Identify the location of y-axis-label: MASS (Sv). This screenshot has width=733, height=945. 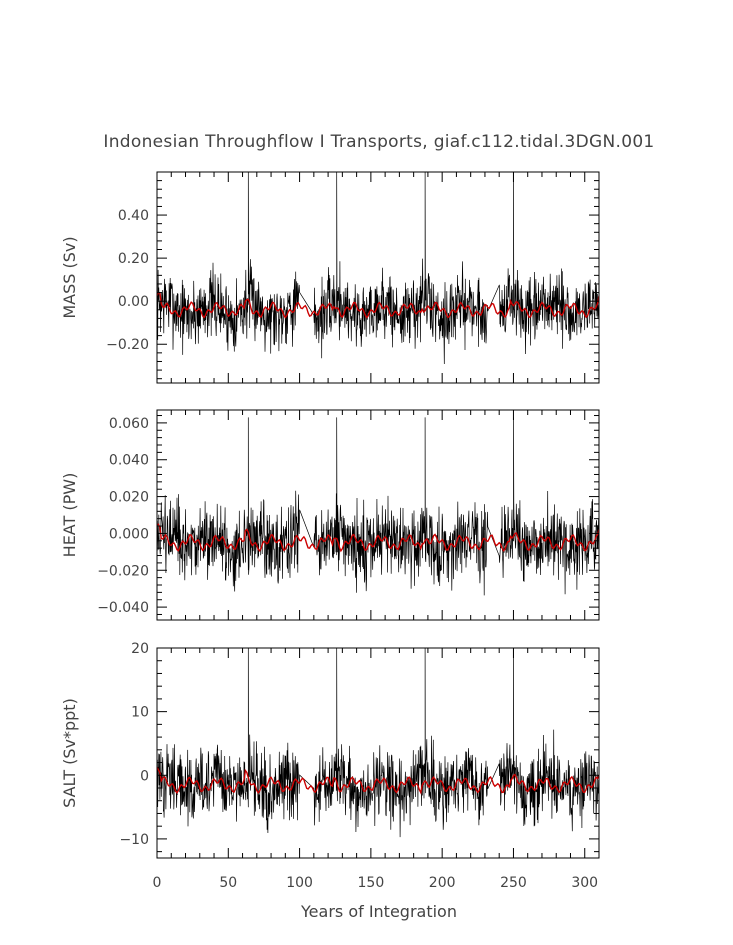
(69, 277).